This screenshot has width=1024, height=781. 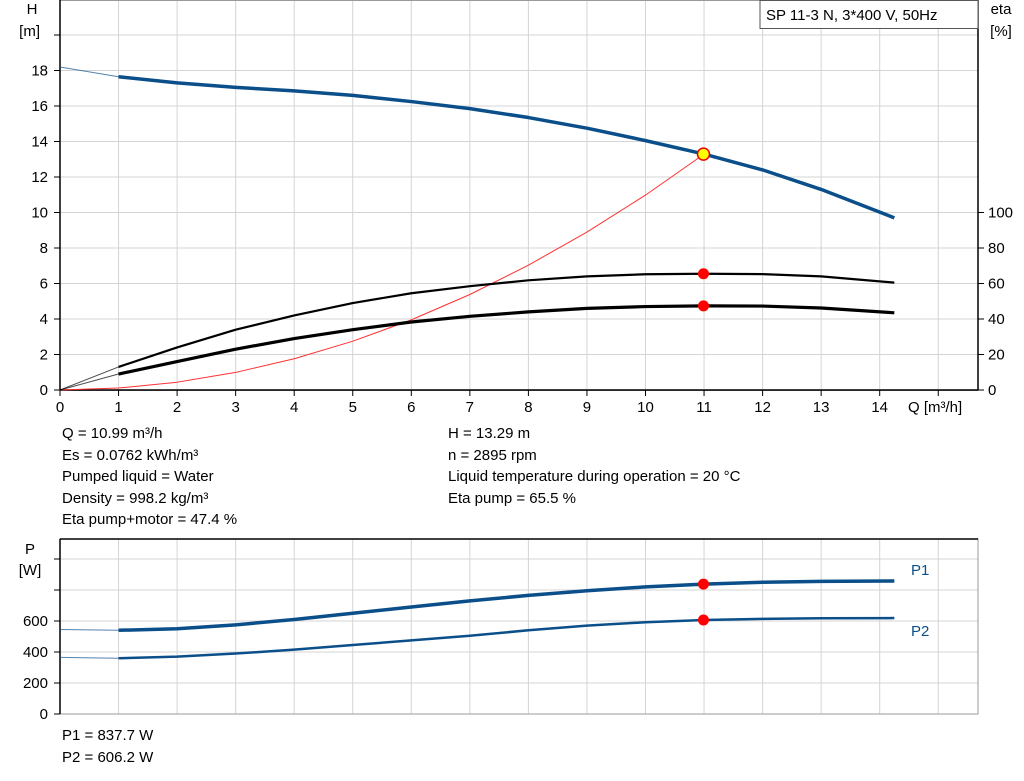 I want to click on info-q: Q = 10.99 m³/h, so click(x=112, y=433).